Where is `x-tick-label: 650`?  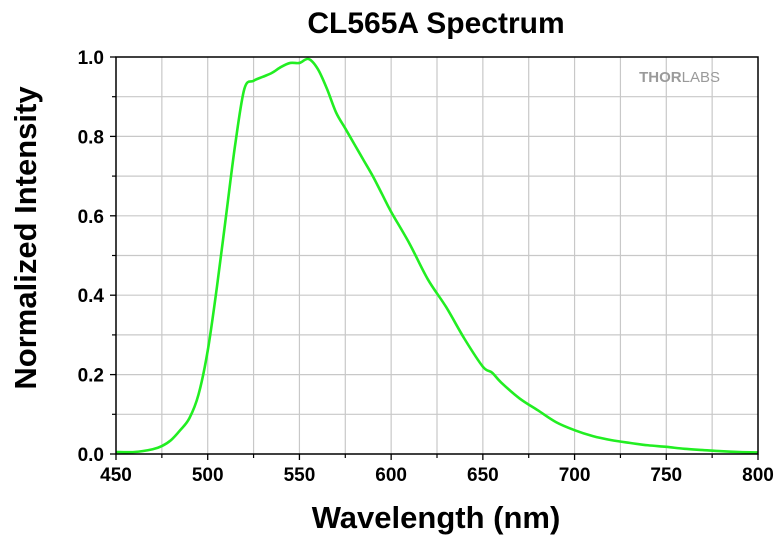 x-tick-label: 650 is located at coordinates (483, 475).